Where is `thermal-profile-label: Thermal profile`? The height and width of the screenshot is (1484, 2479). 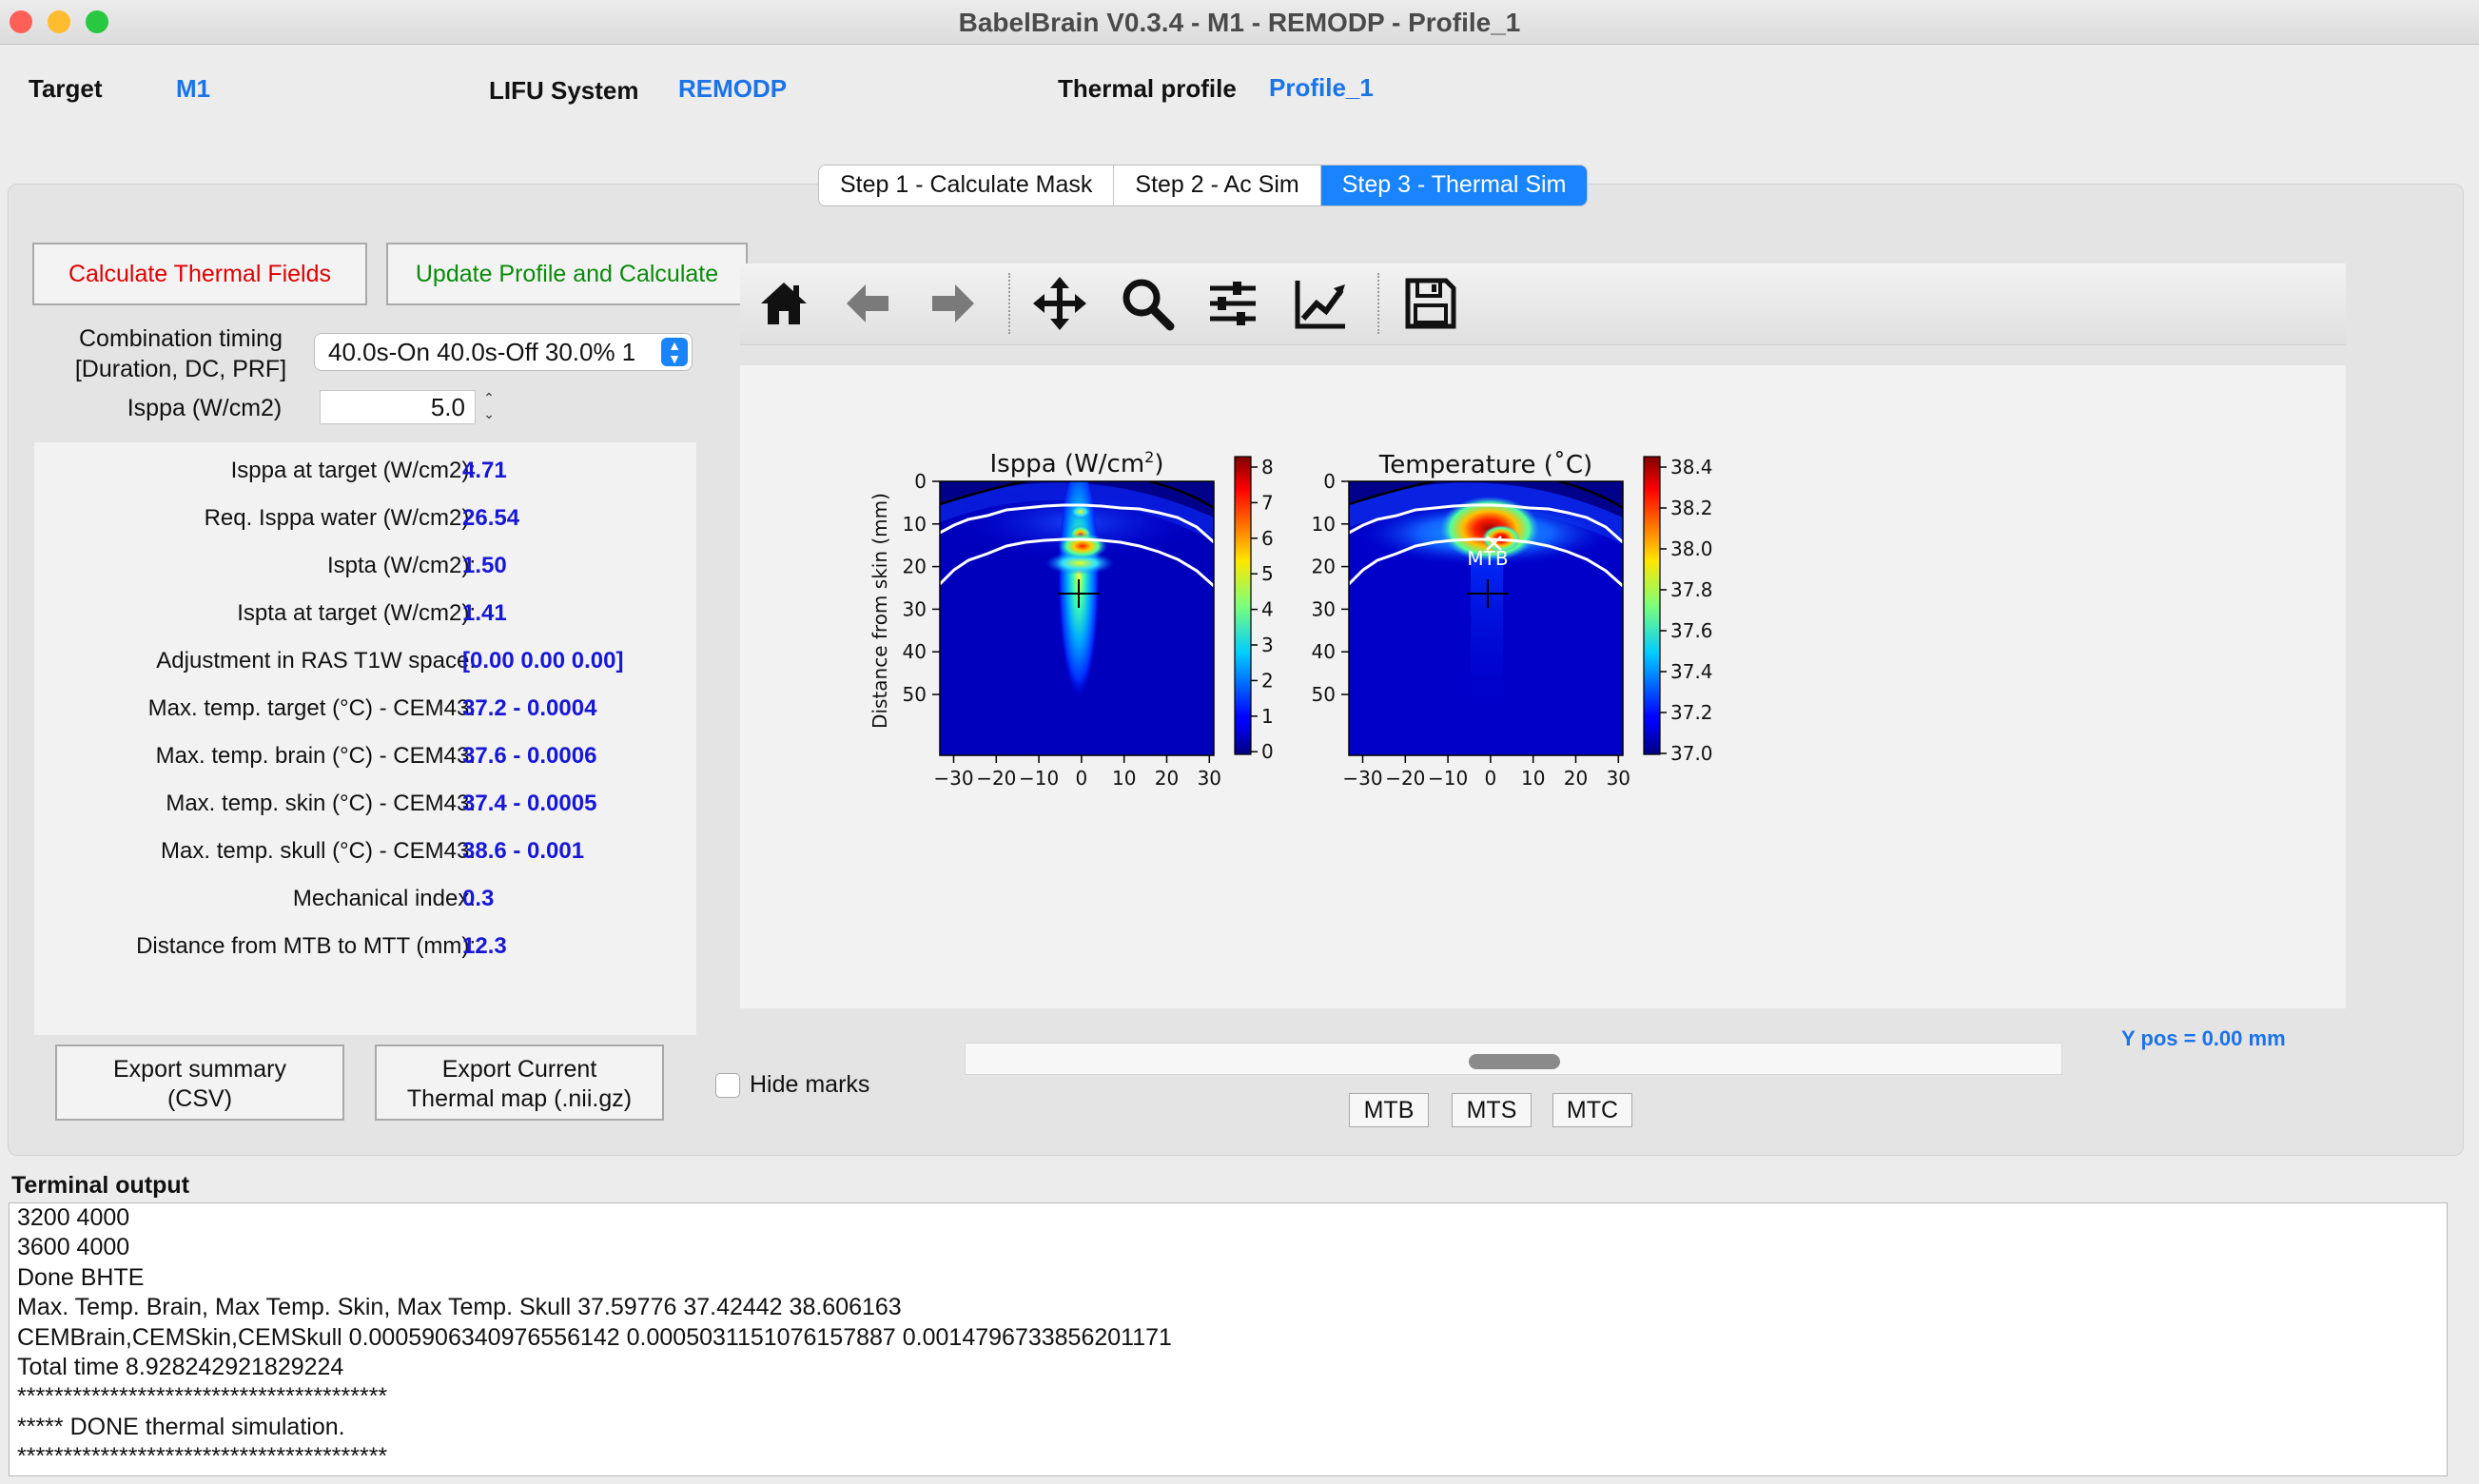
thermal-profile-label: Thermal profile is located at coordinates (1147, 88).